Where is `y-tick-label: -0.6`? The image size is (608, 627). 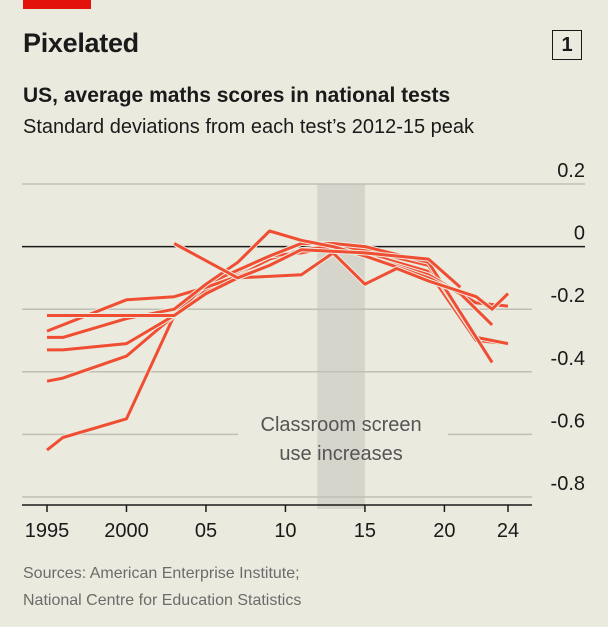 y-tick-label: -0.6 is located at coordinates (568, 421).